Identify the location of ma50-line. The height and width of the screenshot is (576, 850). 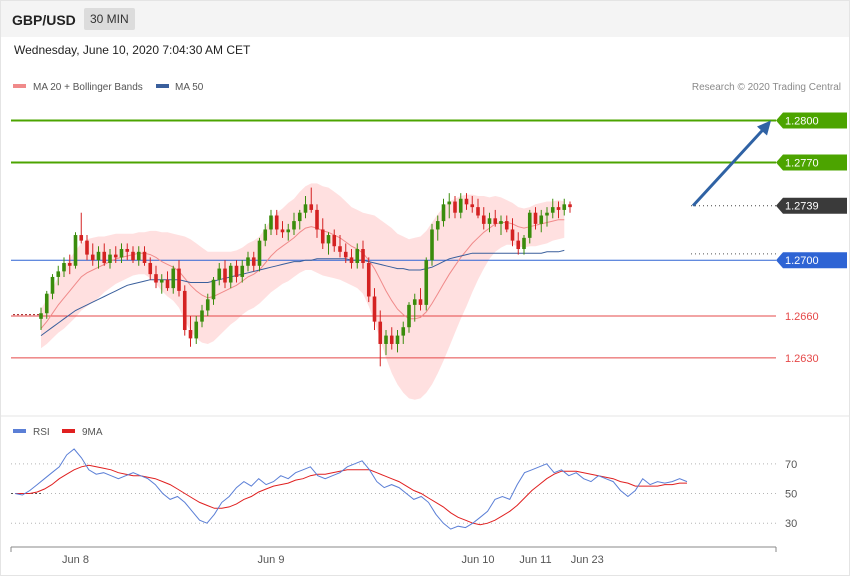
(302, 293).